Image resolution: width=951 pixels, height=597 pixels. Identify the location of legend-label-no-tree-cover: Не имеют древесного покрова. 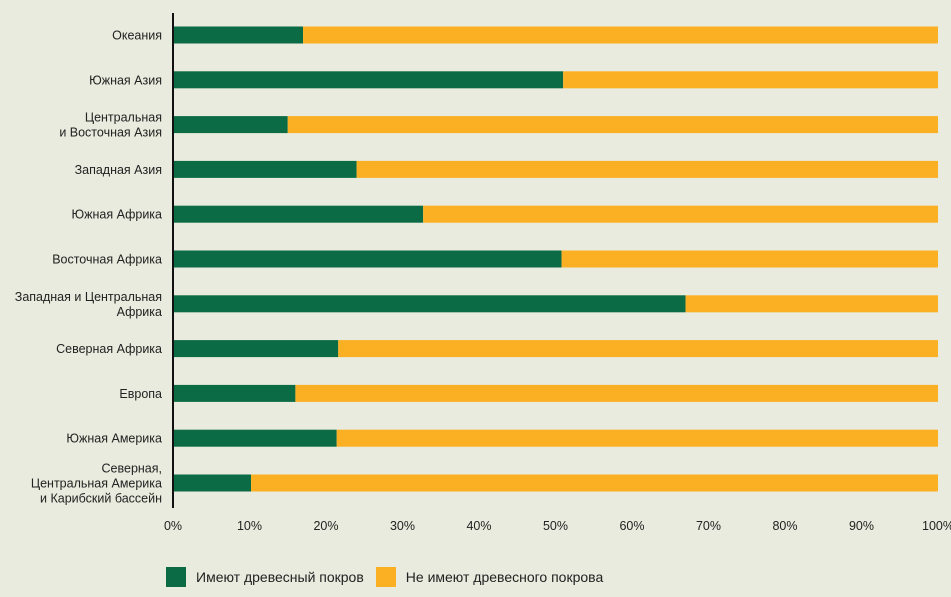
(504, 577).